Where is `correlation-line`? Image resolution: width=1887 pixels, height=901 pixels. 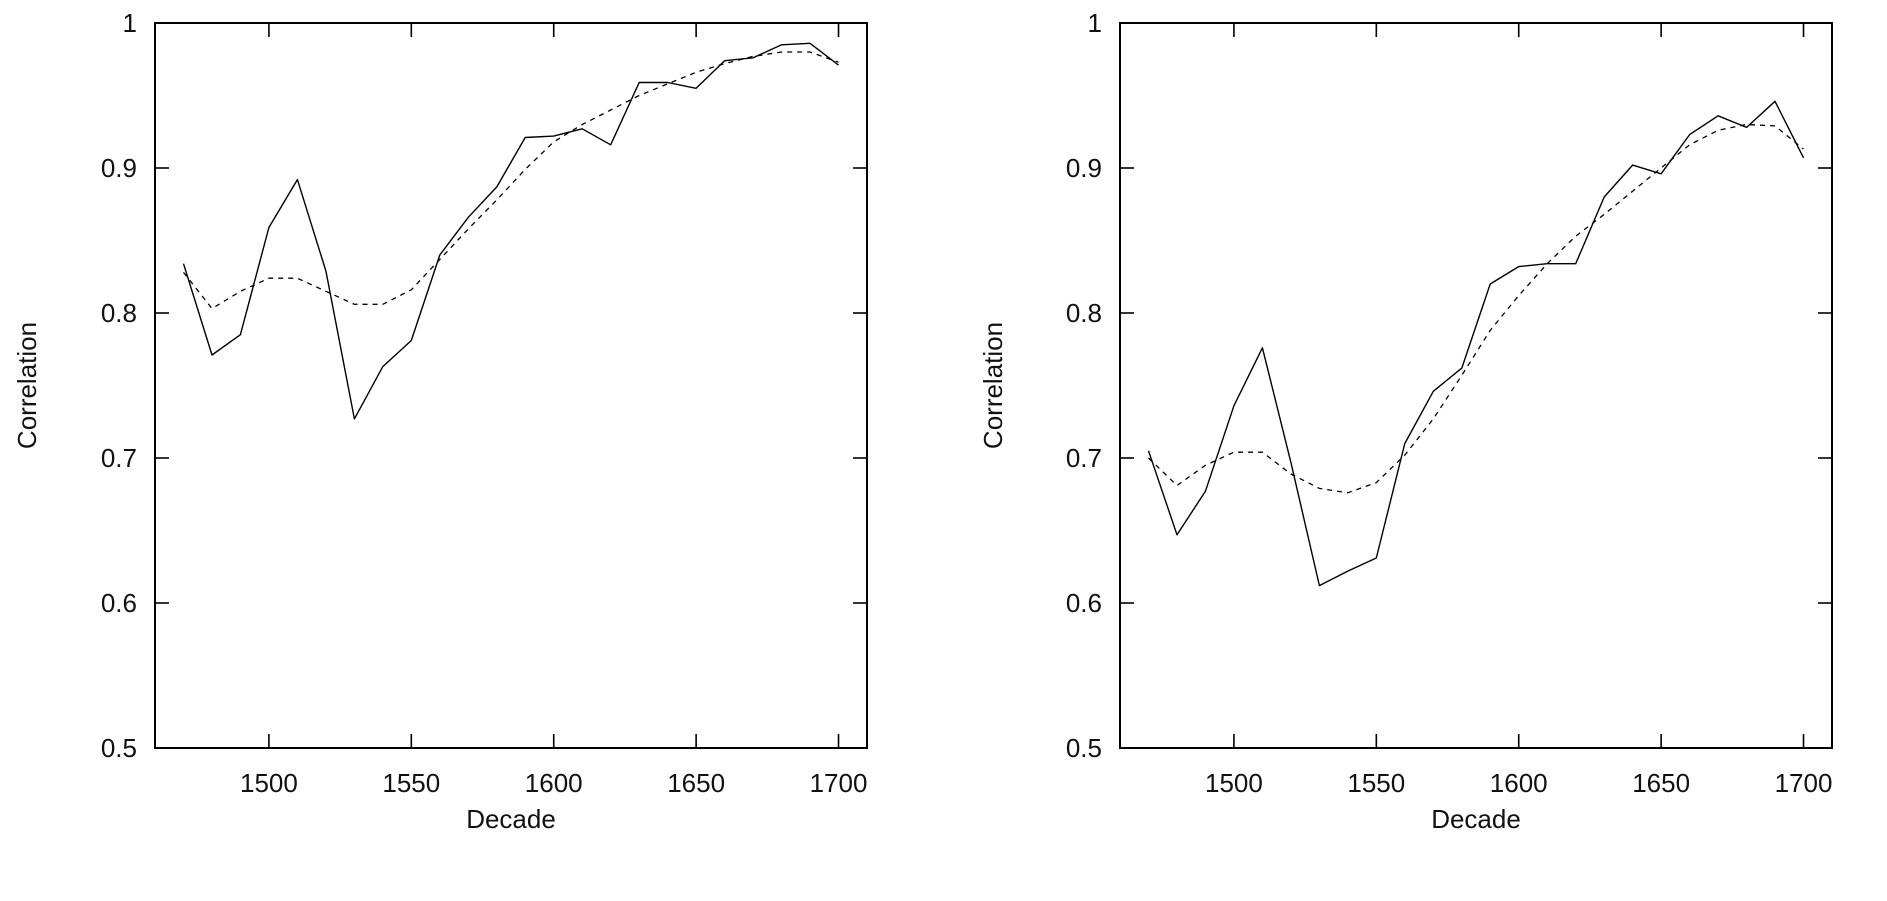 correlation-line is located at coordinates (510, 231).